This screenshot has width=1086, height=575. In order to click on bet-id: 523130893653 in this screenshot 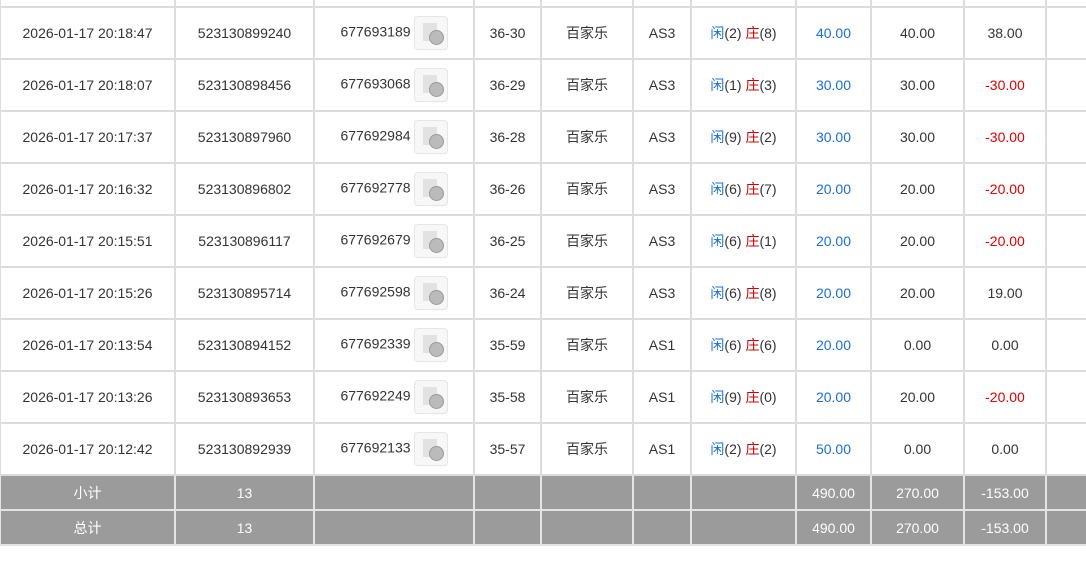, I will do `click(244, 397)`.